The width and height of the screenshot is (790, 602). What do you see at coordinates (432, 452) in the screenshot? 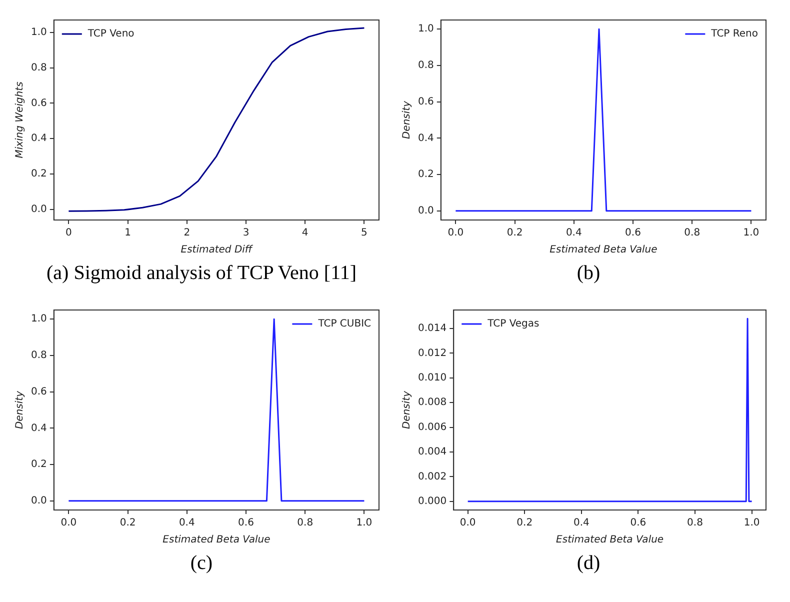
I see `y-tick-label: 0.004` at bounding box center [432, 452].